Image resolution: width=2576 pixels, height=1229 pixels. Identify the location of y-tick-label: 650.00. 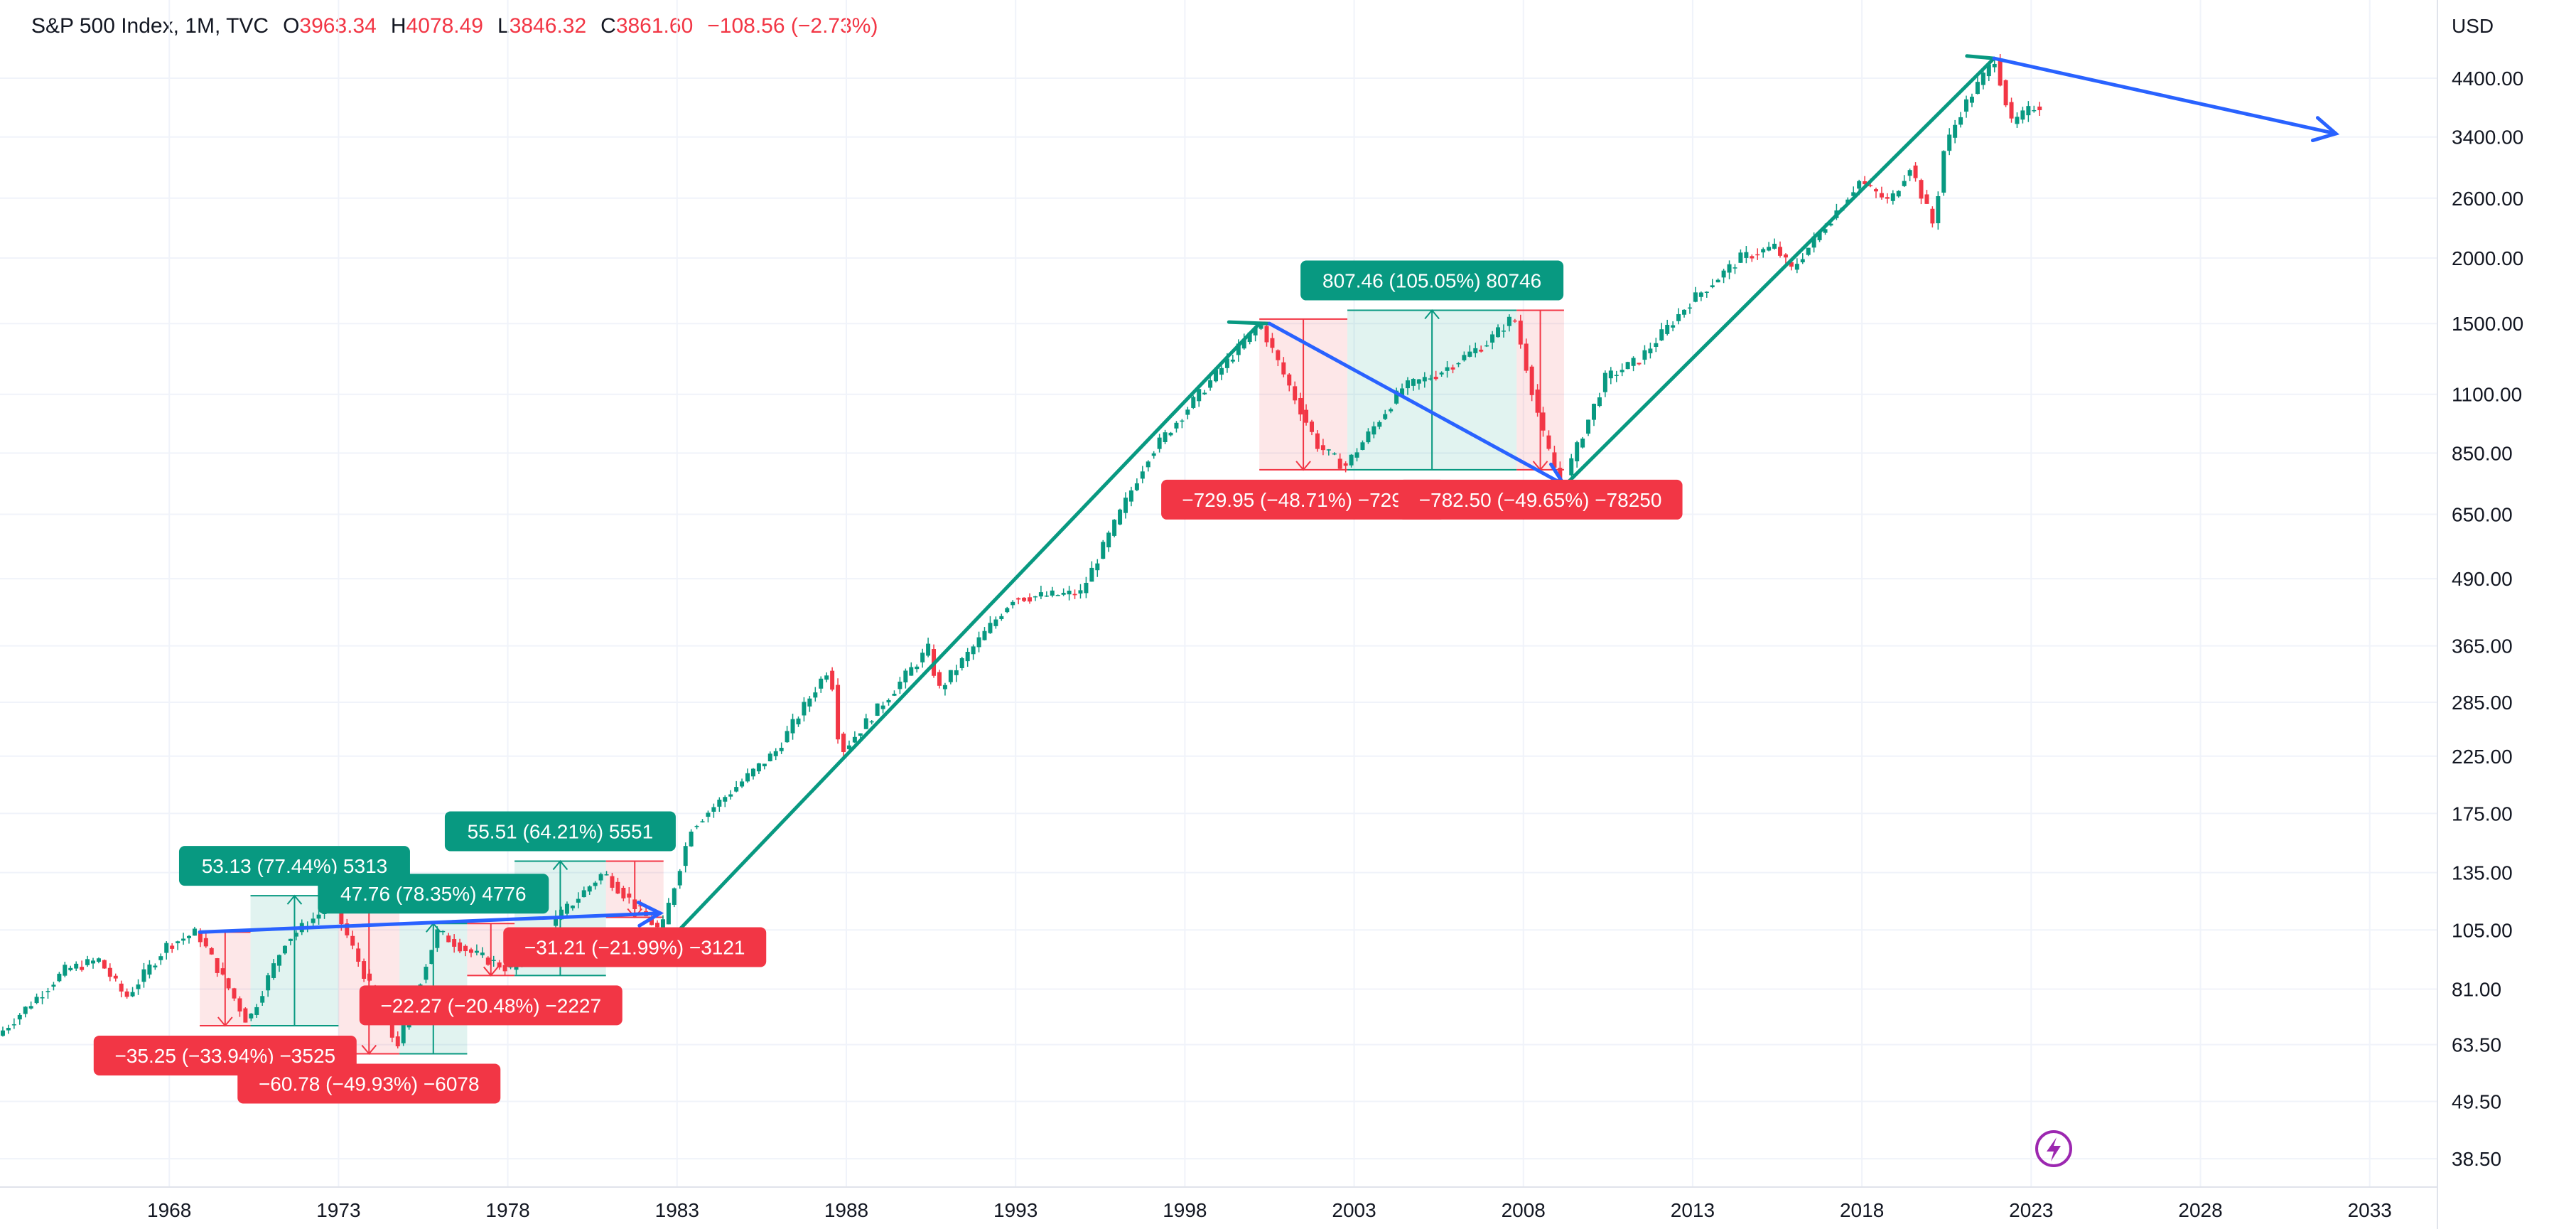
(2482, 514).